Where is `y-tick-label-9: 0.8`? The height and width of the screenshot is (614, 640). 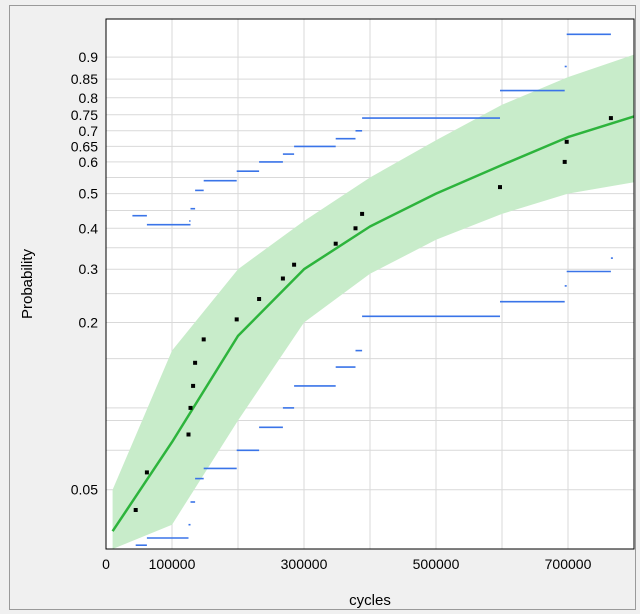
y-tick-label-9: 0.8 is located at coordinates (89, 98).